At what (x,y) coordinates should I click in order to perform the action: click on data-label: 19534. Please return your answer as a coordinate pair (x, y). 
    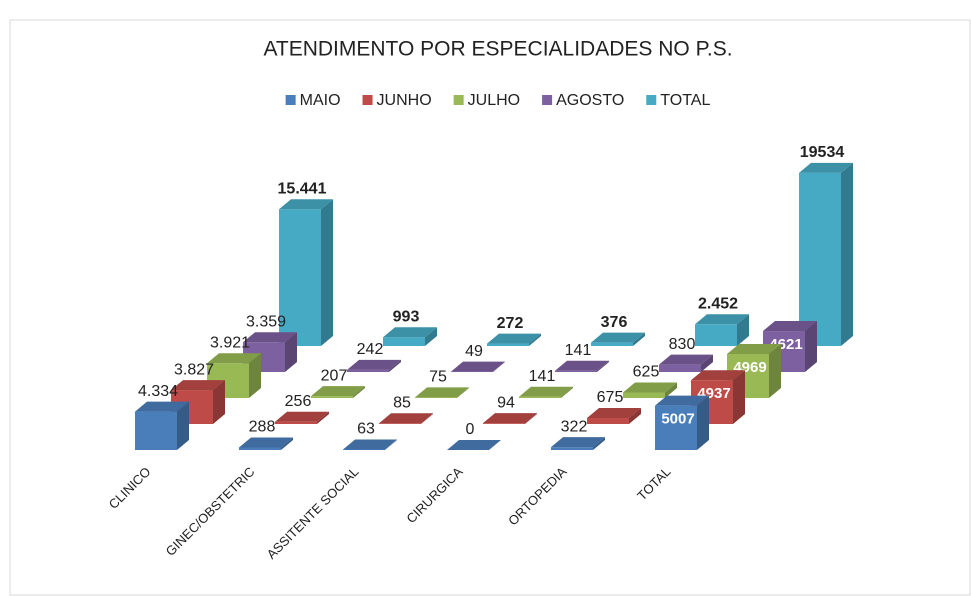
    Looking at the image, I should click on (822, 152).